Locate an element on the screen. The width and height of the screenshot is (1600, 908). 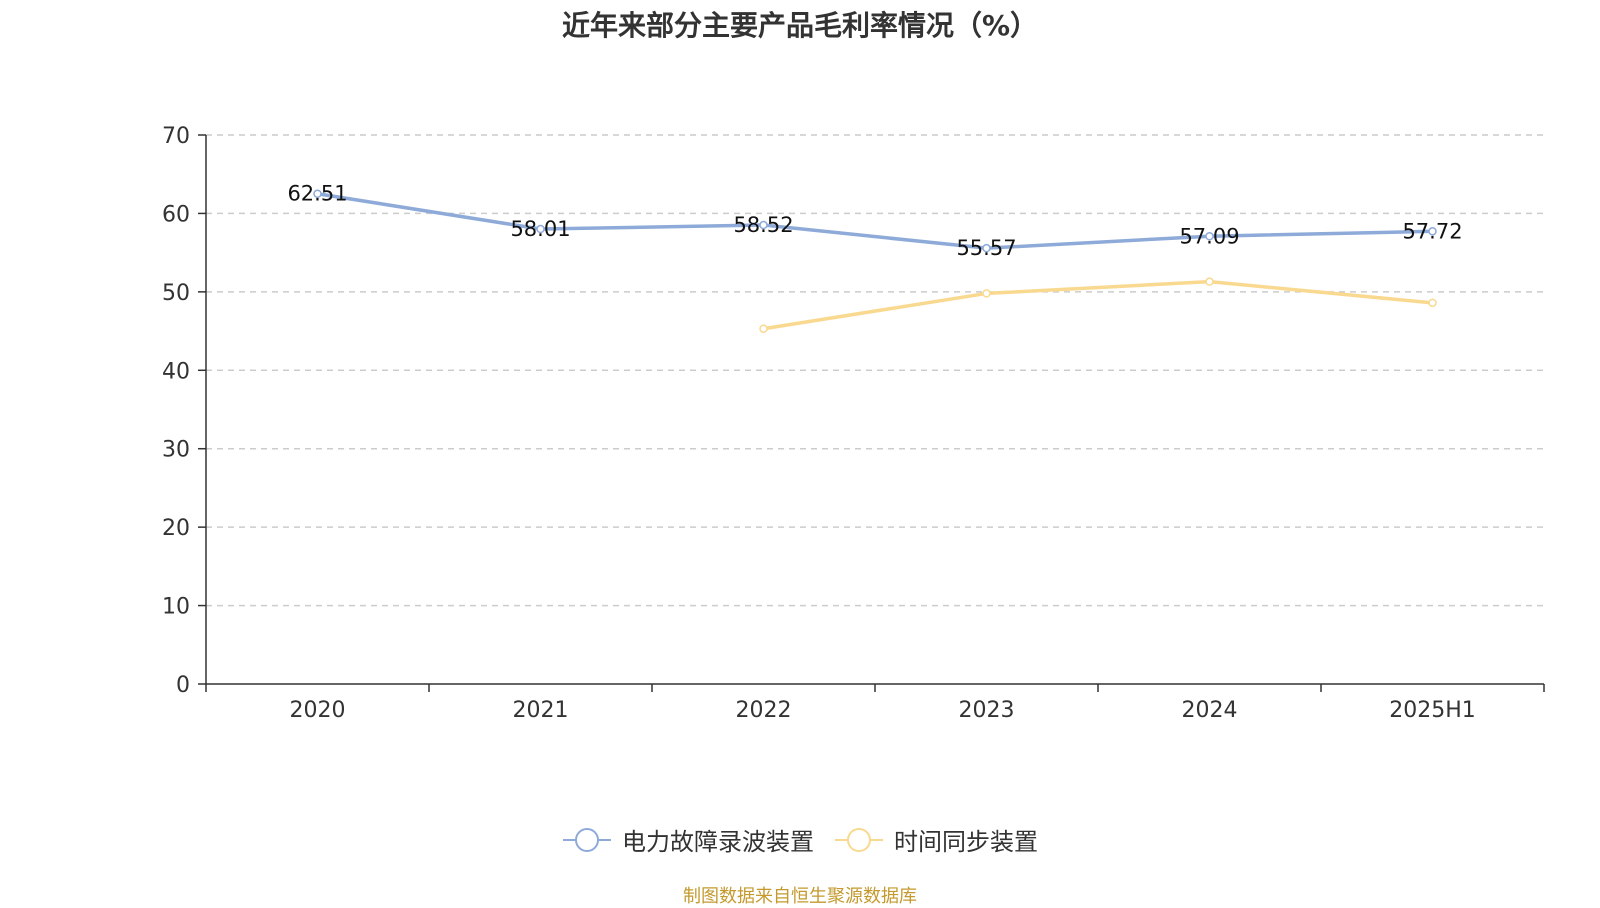
y-tick-label-6: 60 is located at coordinates (176, 214).